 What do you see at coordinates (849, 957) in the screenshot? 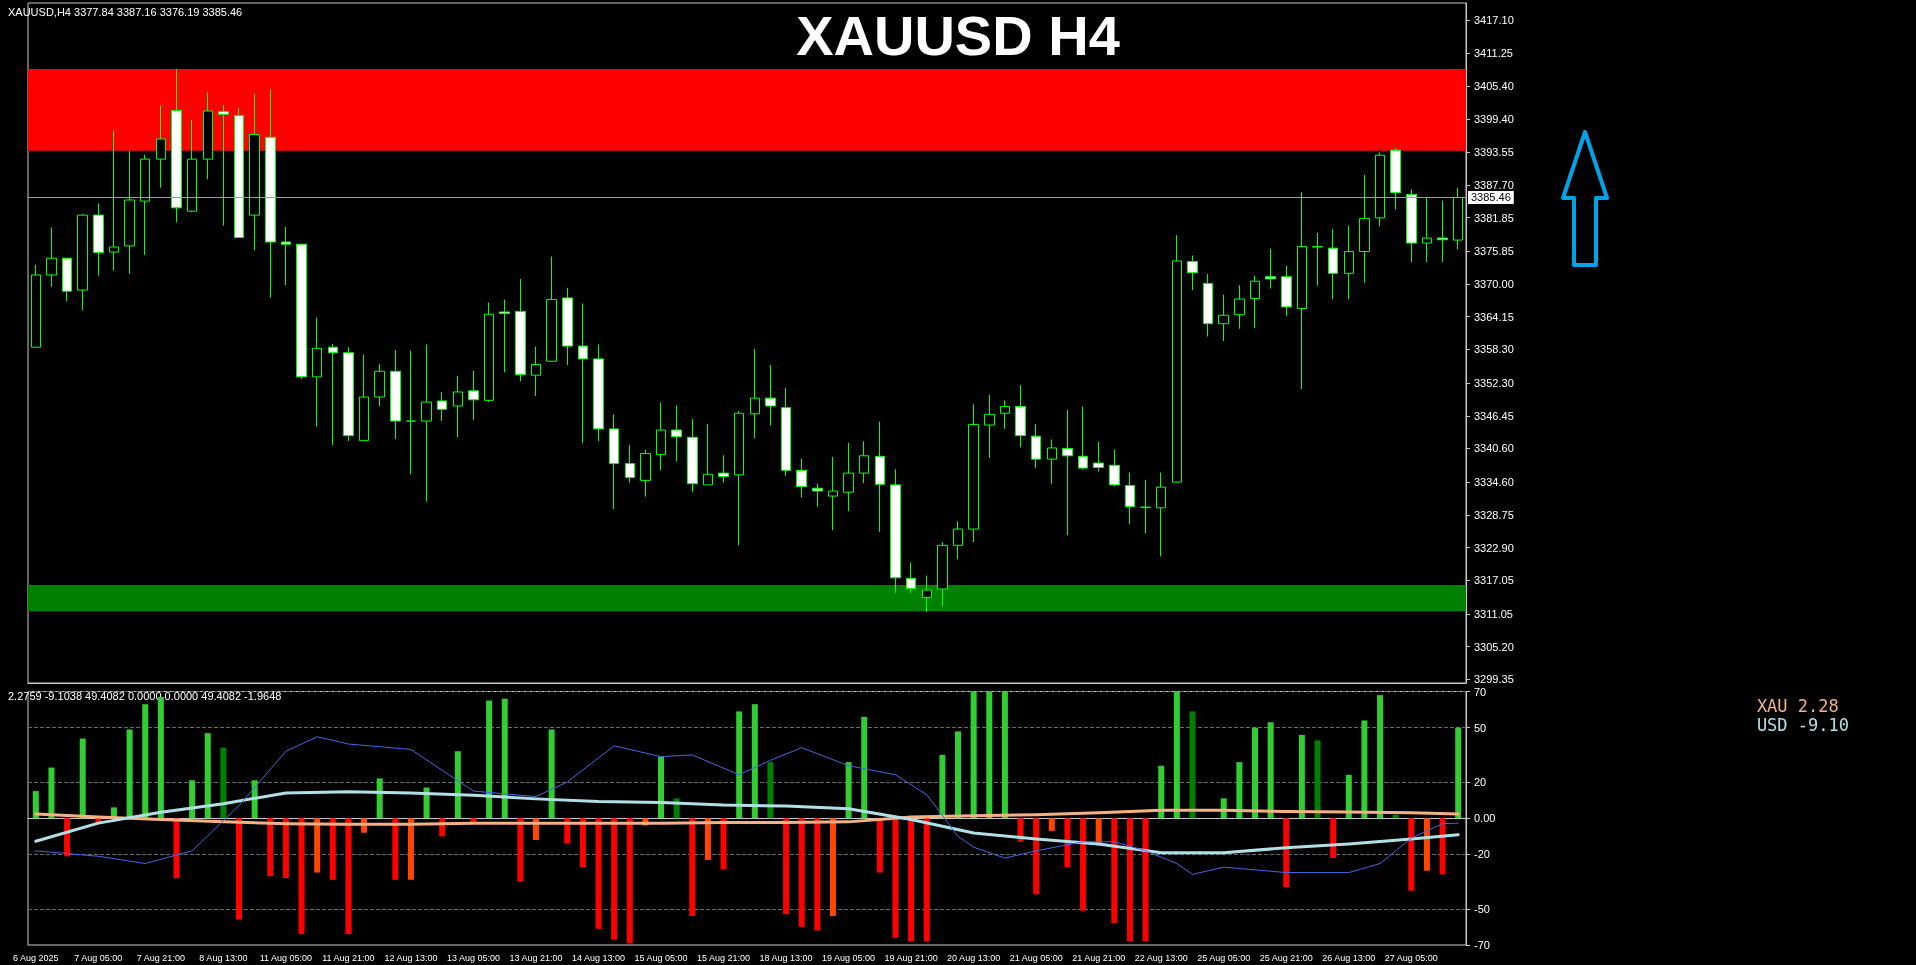
I see `x-tick-label: 19 Aug 05:00` at bounding box center [849, 957].